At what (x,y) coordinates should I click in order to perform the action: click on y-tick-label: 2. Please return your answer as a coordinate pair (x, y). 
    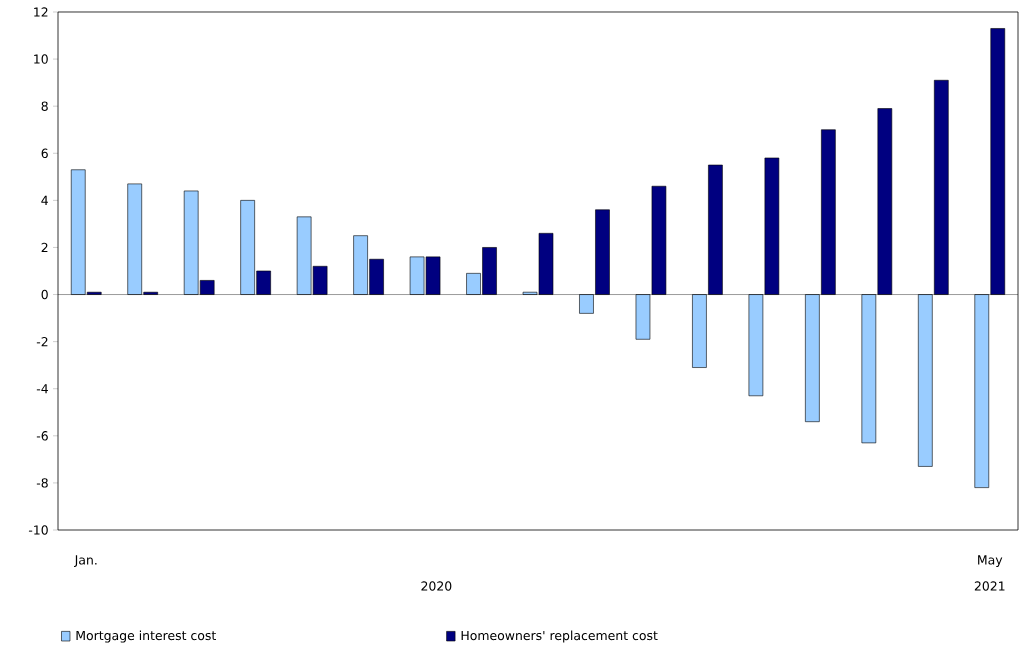
    Looking at the image, I should click on (44, 247).